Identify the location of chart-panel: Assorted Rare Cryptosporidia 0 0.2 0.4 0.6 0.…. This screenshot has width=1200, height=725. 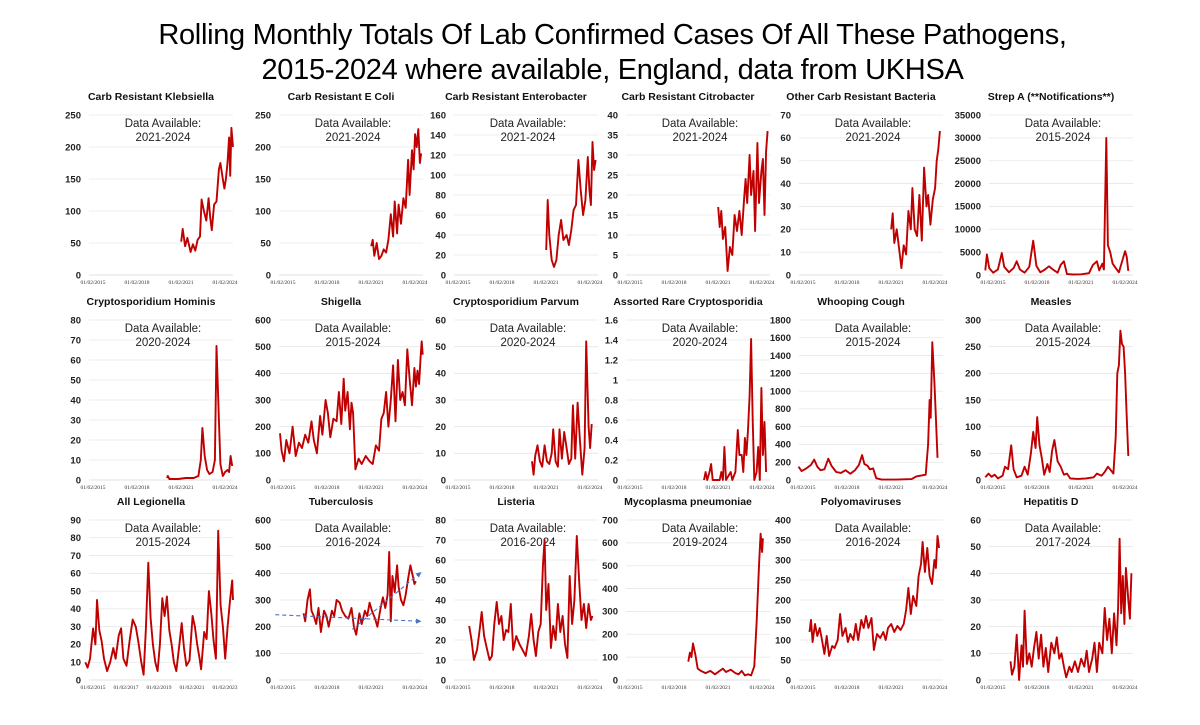
(684, 393).